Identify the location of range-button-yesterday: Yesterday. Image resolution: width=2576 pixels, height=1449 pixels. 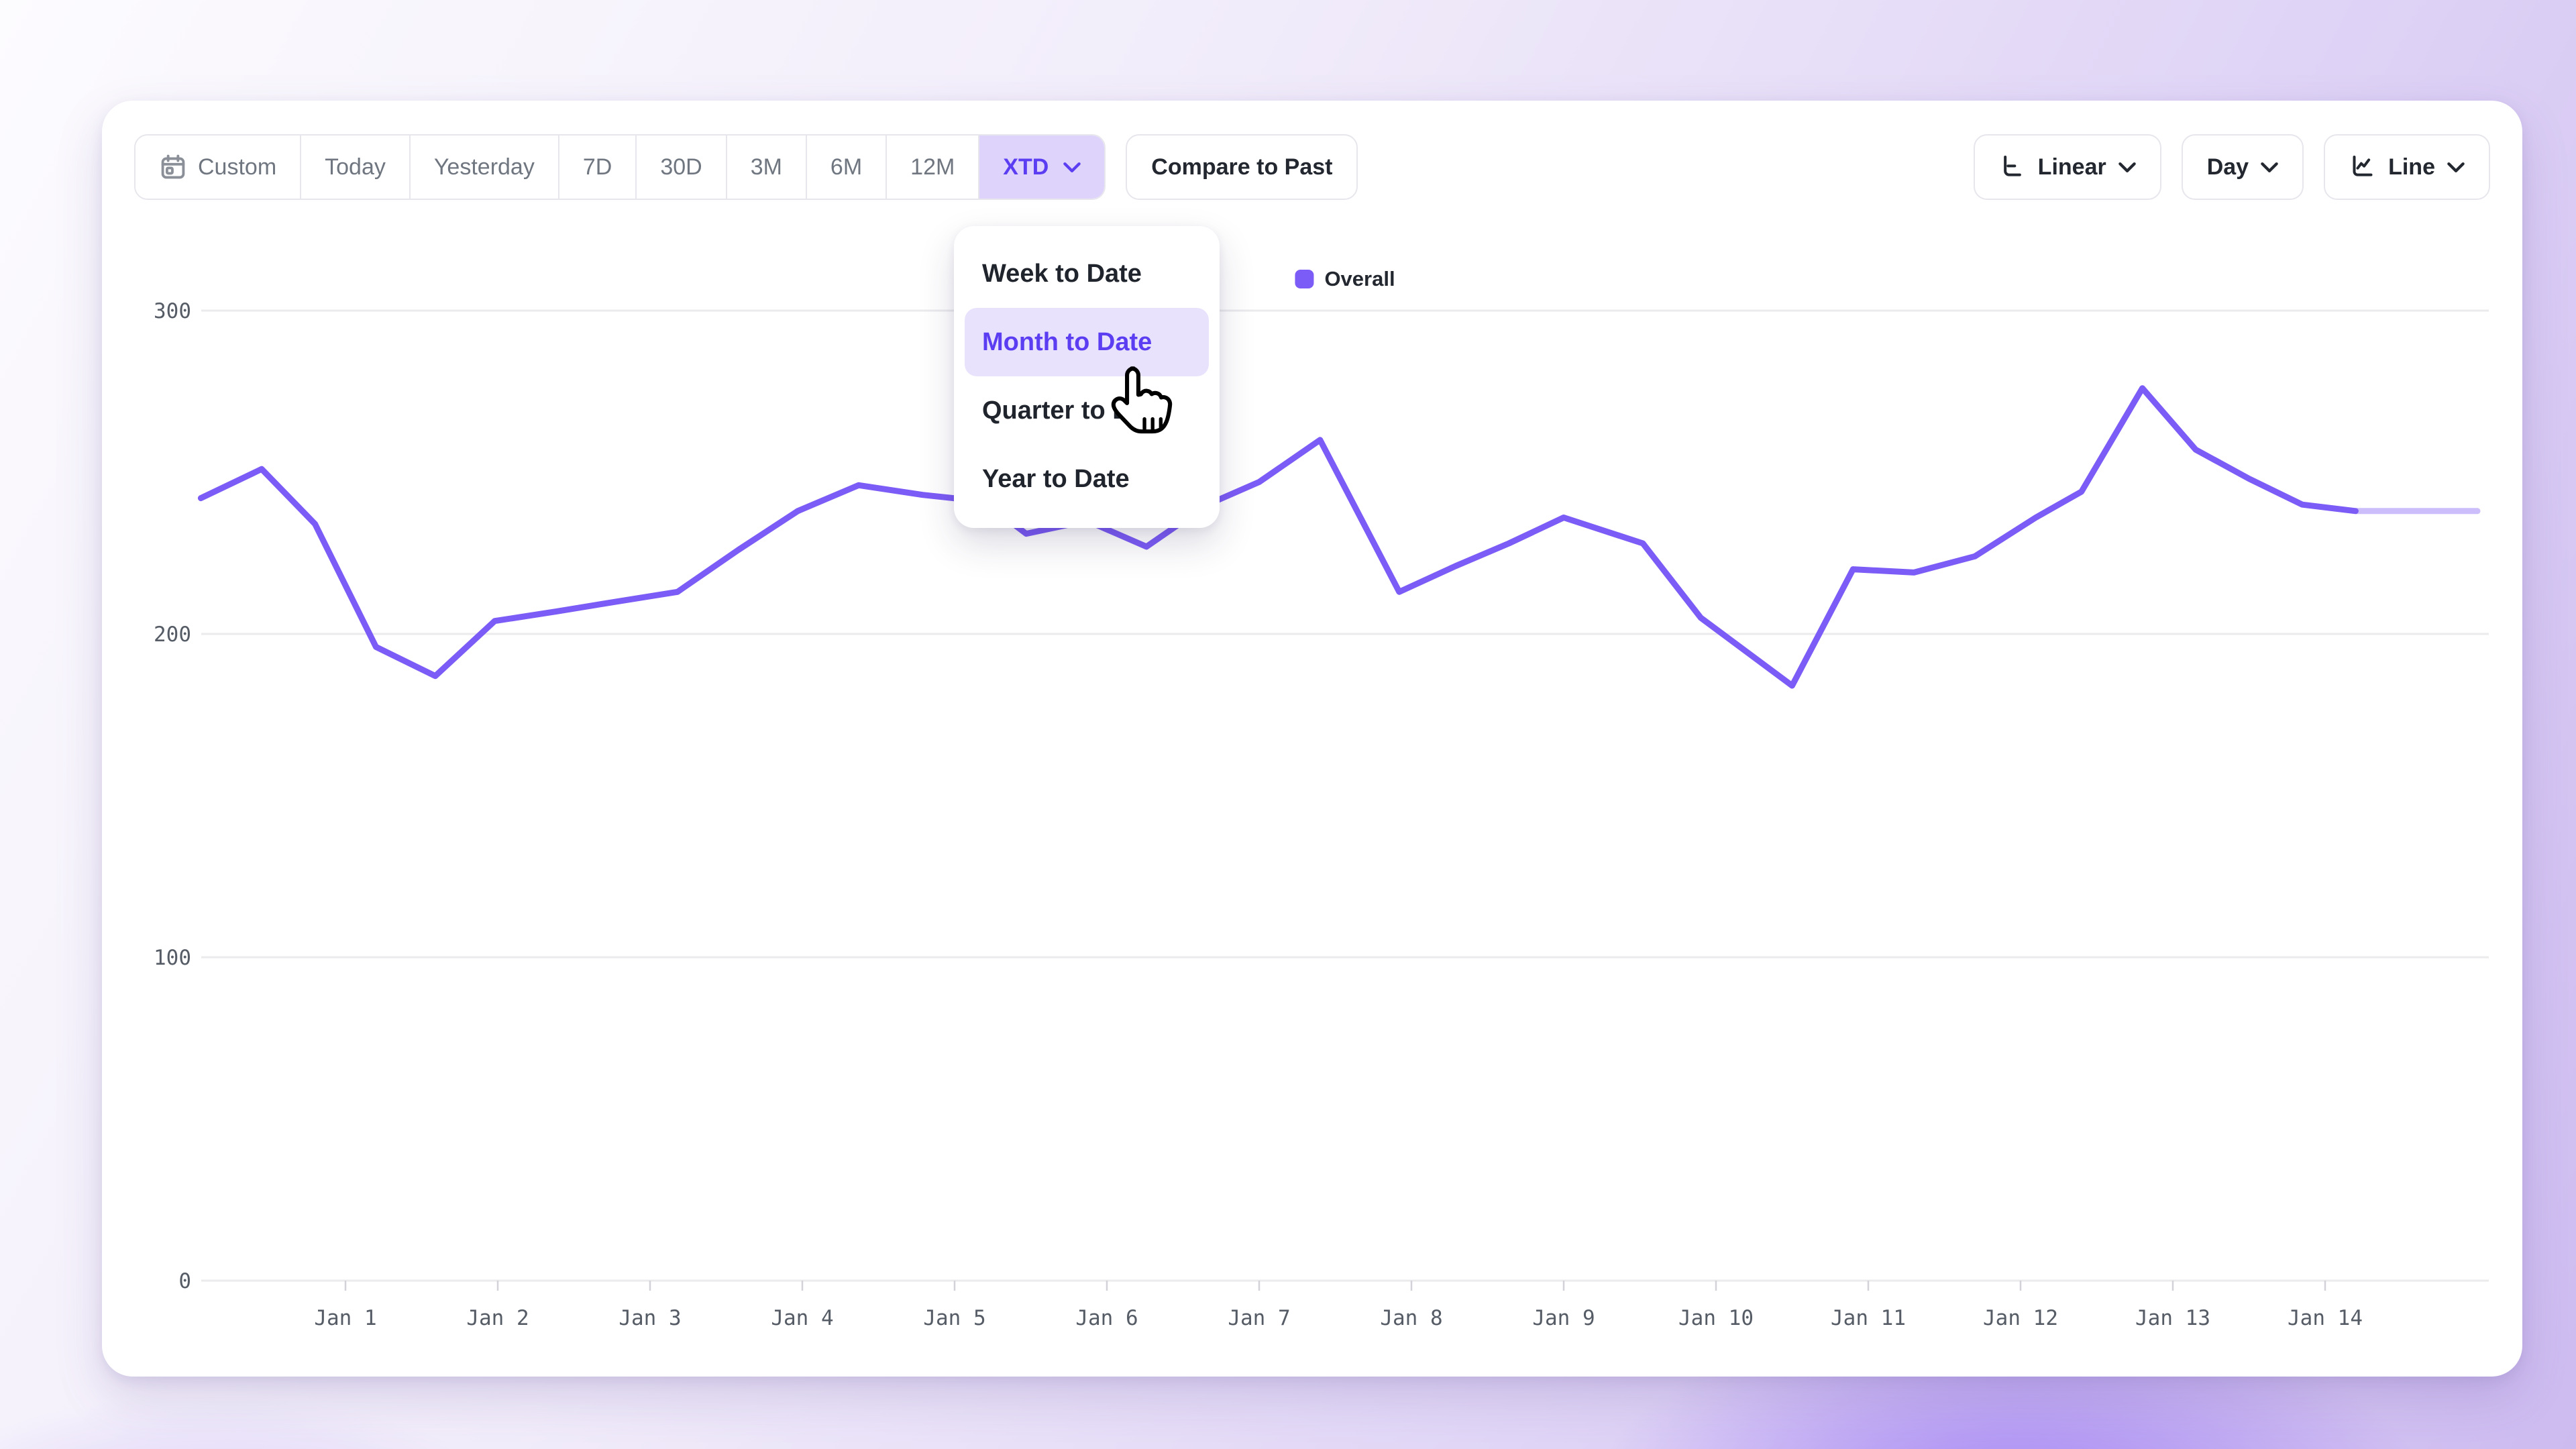
(483, 167).